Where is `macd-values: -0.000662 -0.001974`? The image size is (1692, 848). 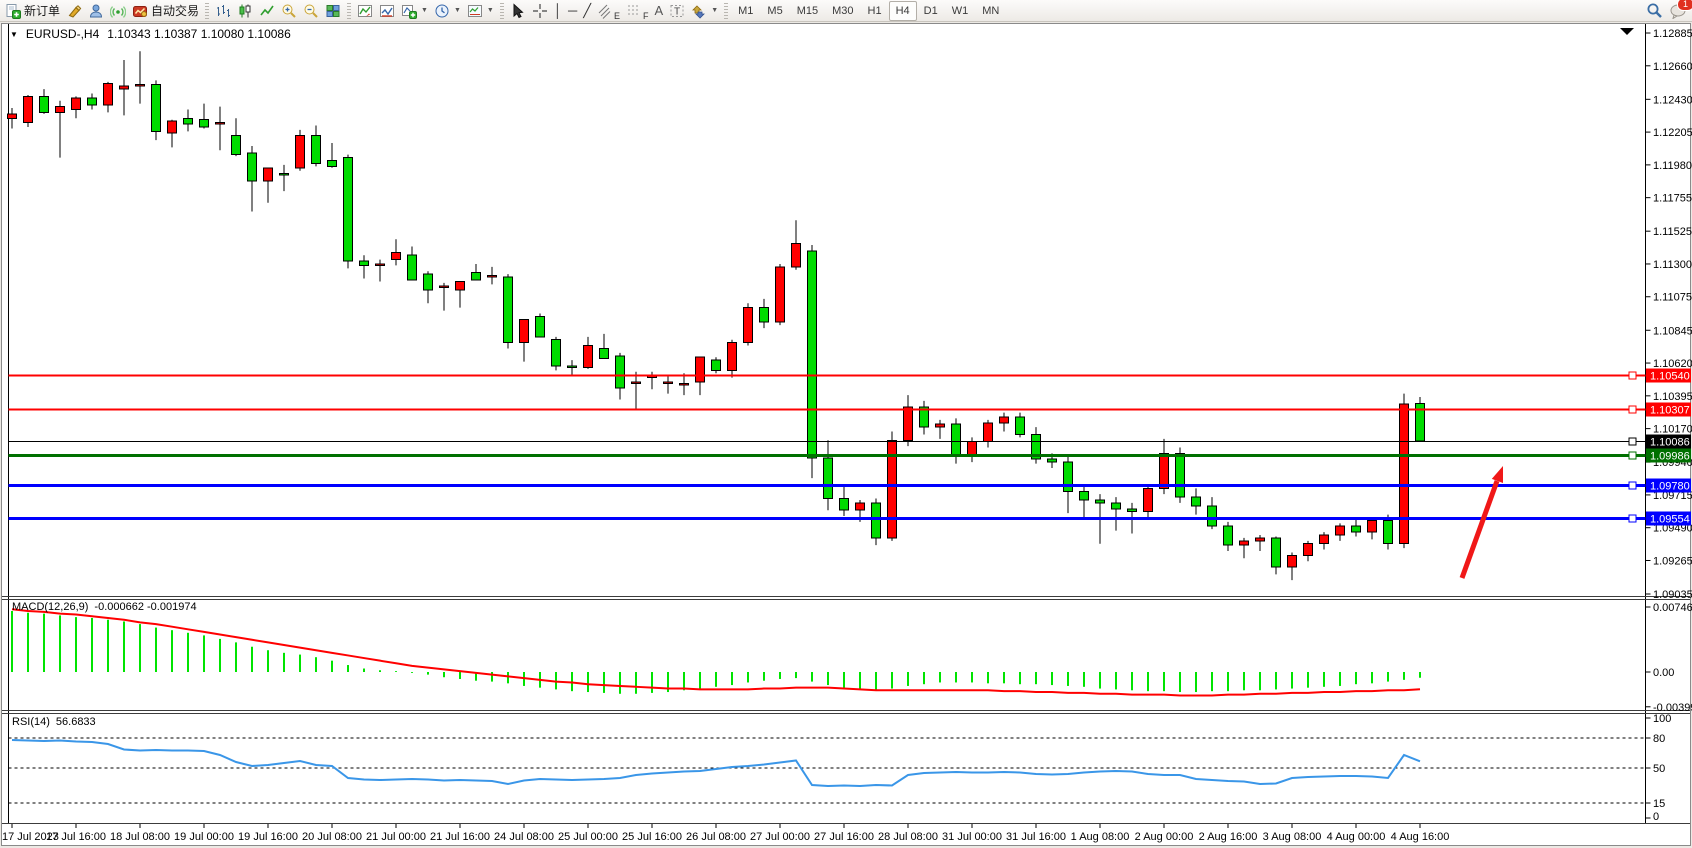 macd-values: -0.000662 -0.001974 is located at coordinates (145, 607).